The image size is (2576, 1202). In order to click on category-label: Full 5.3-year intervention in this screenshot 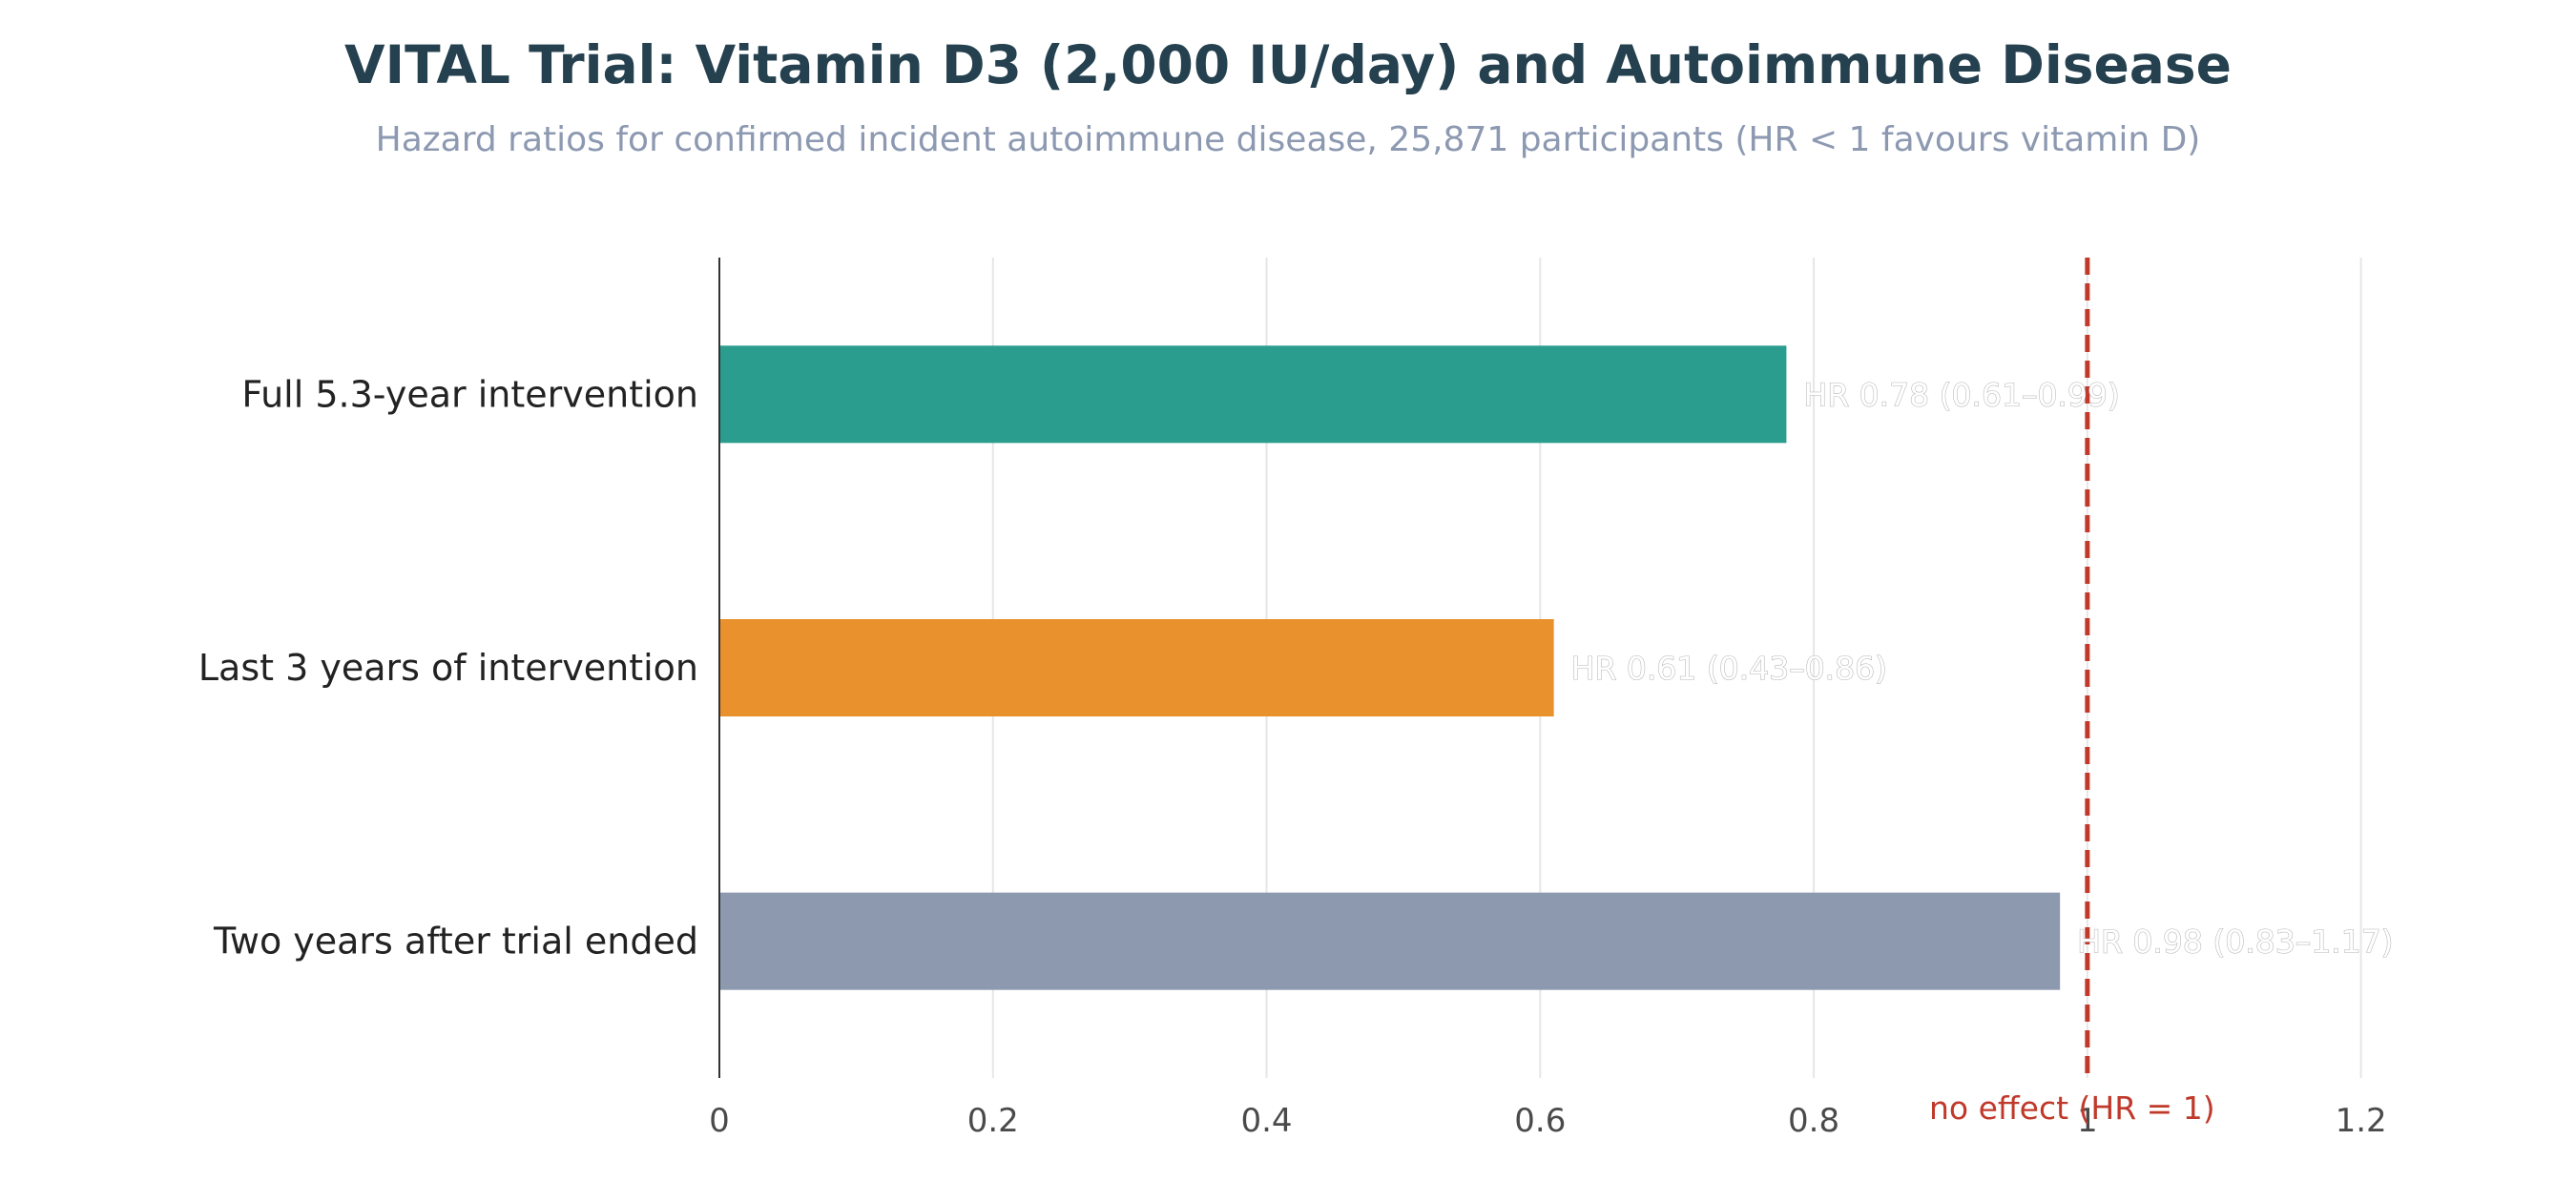, I will do `click(469, 394)`.